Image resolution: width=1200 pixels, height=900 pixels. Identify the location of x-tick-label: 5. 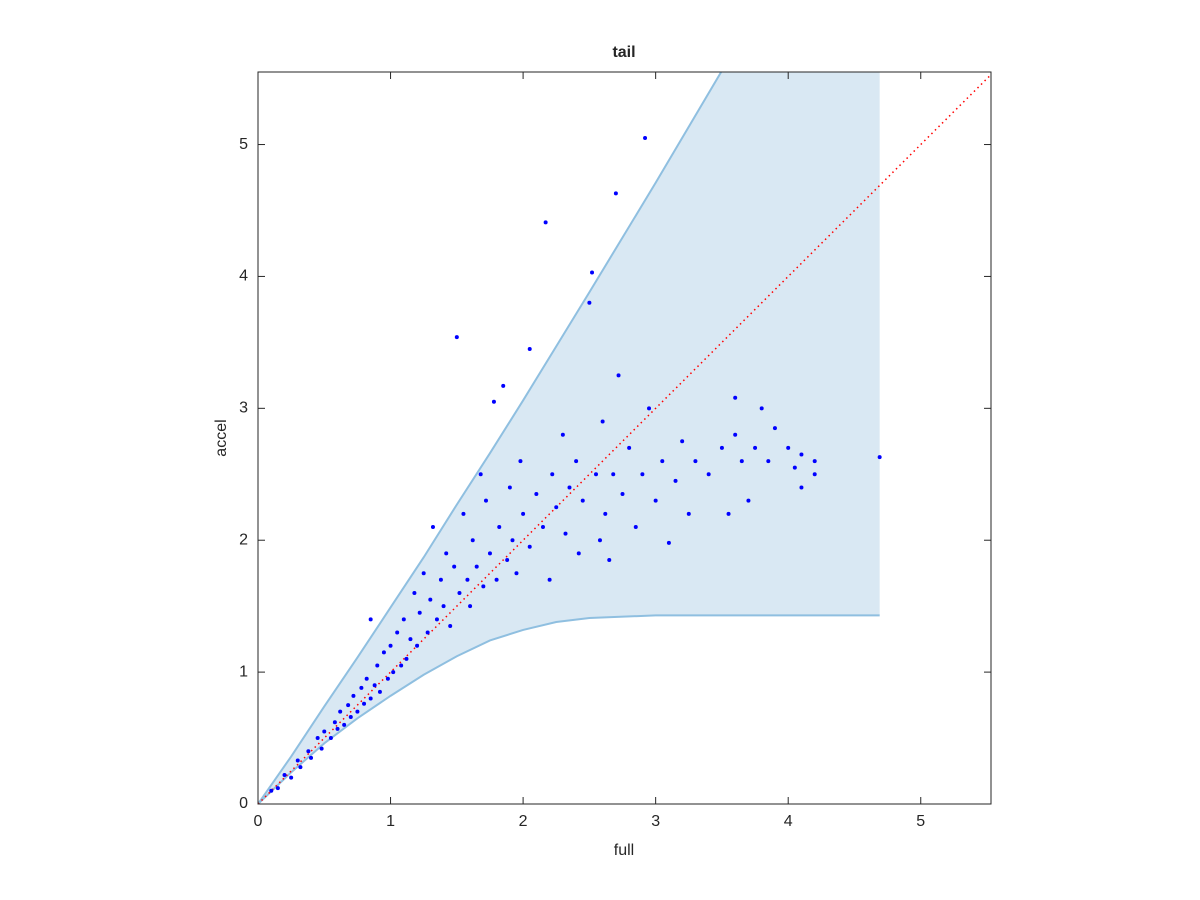
(920, 821).